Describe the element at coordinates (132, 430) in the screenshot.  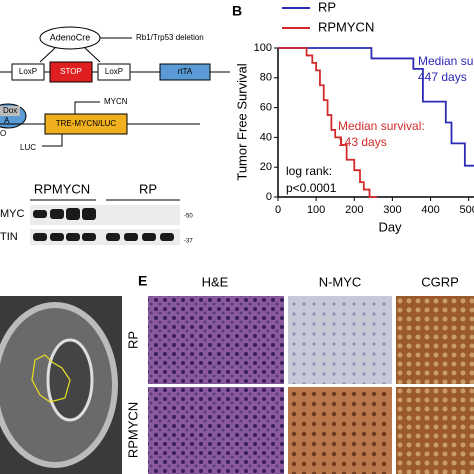
I see `row-label: RPMYCN` at that location.